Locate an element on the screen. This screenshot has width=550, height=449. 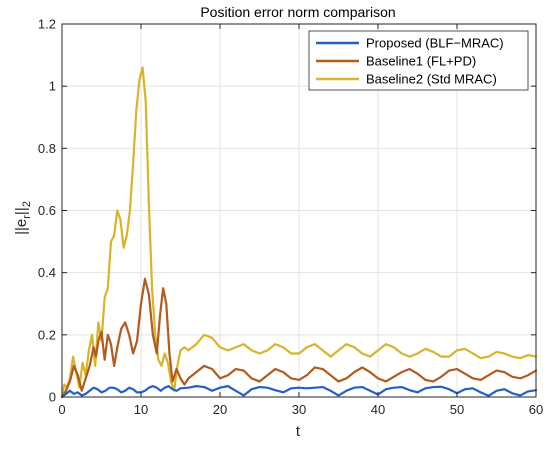
y-axis-label: ||er||2 is located at coordinates (23, 218).